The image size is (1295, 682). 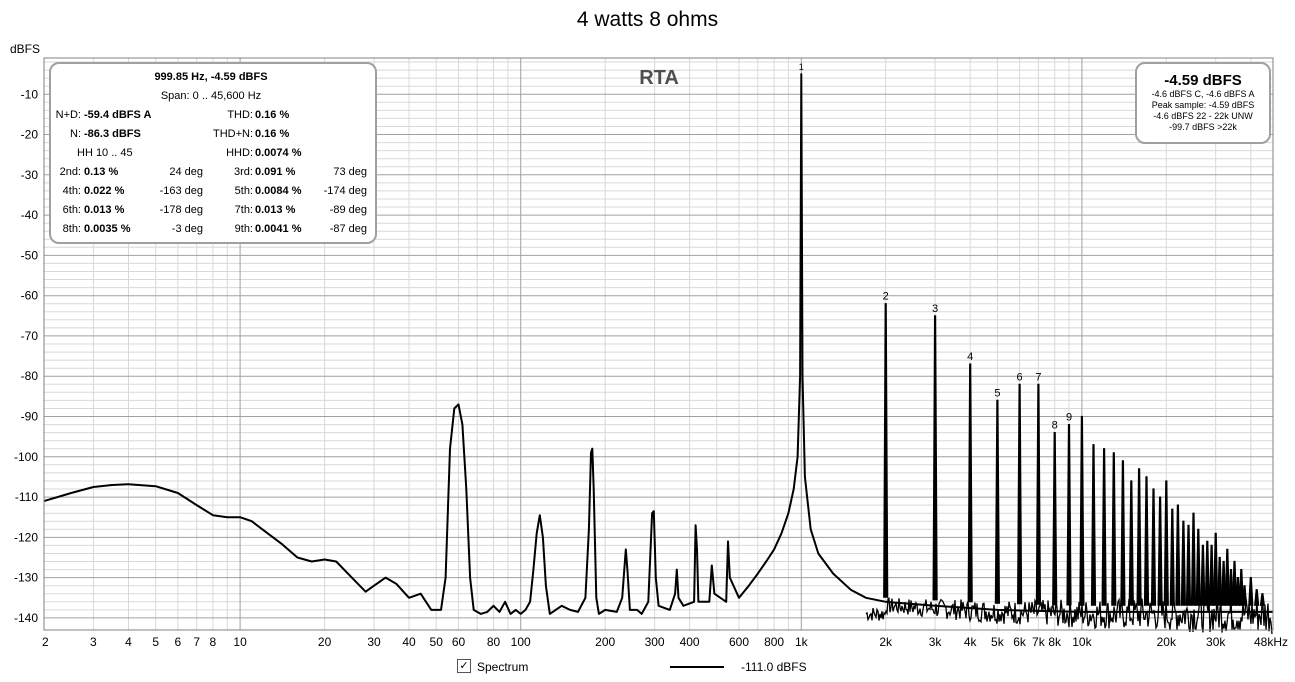 What do you see at coordinates (75, 134) in the screenshot?
I see `n-label: N:` at bounding box center [75, 134].